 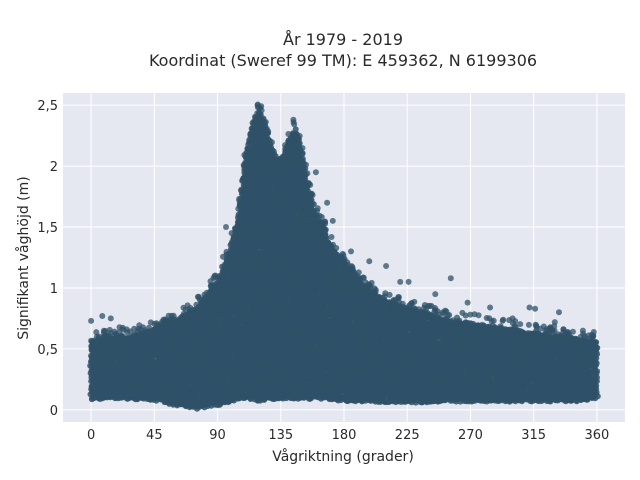 I want to click on chart-title-line1: År 1979 - 2019, so click(x=343, y=39).